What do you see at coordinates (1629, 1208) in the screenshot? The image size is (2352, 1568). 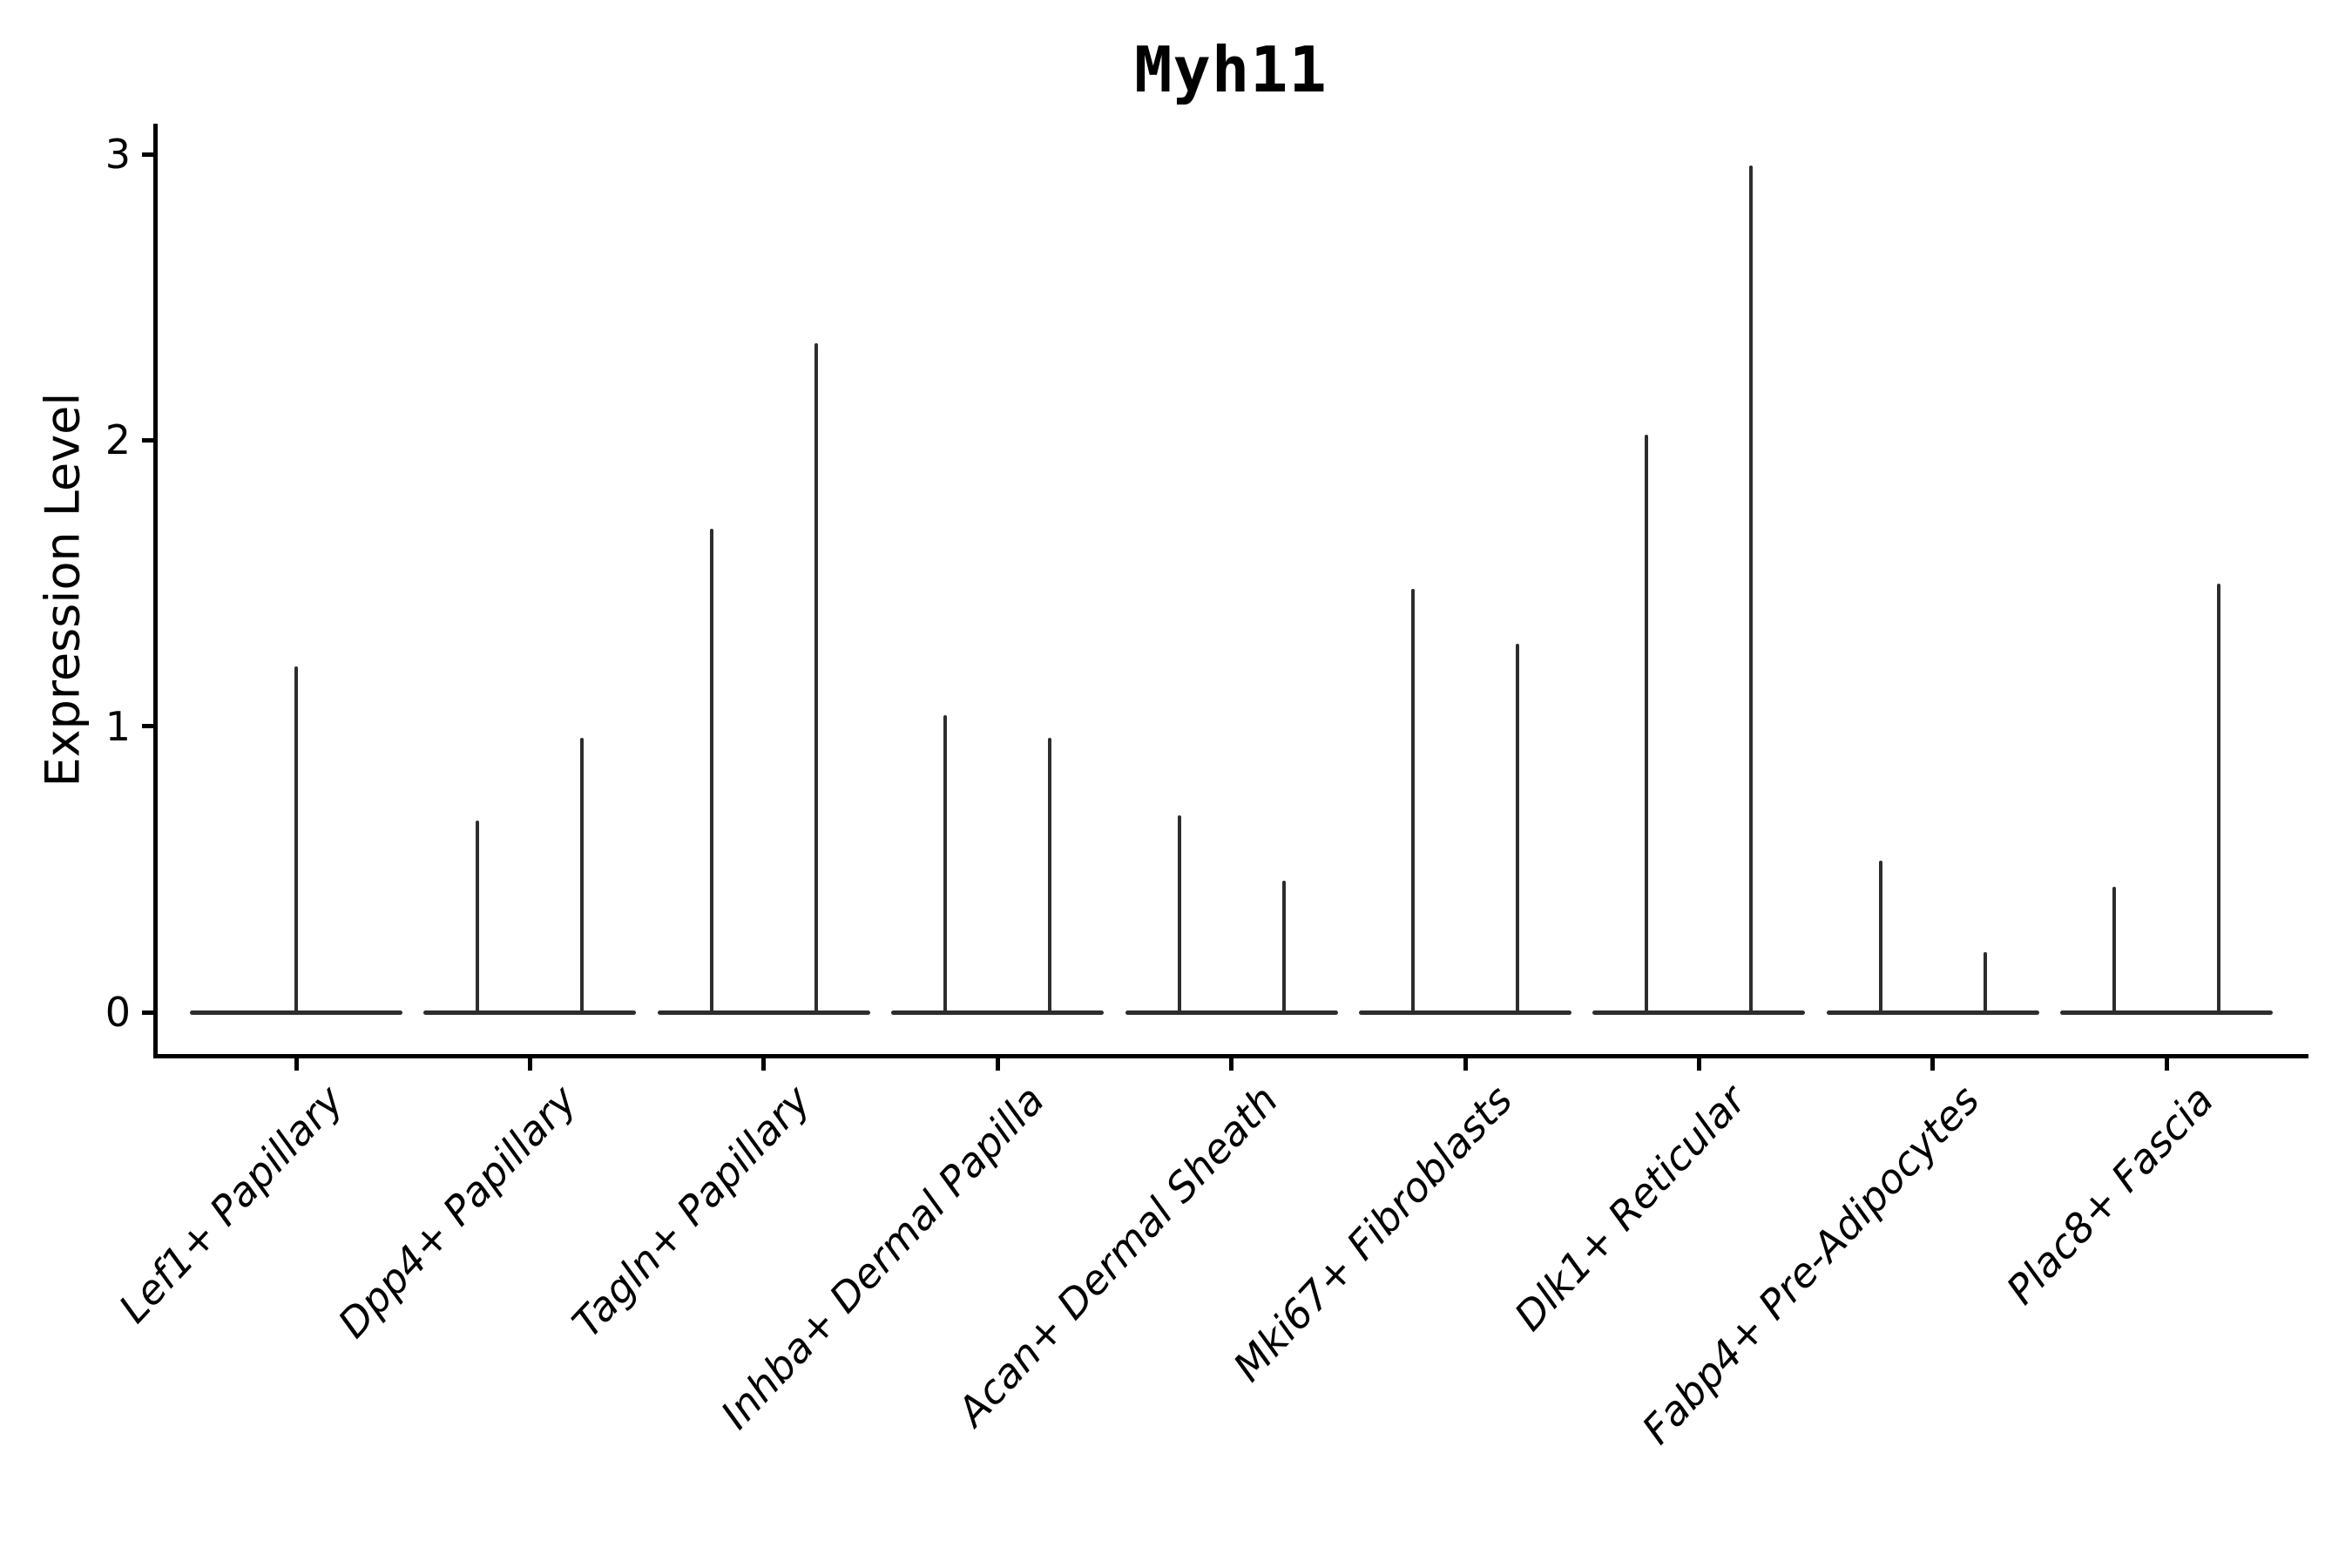 I see `x-tick-label: Dlk1+ Reticular` at bounding box center [1629, 1208].